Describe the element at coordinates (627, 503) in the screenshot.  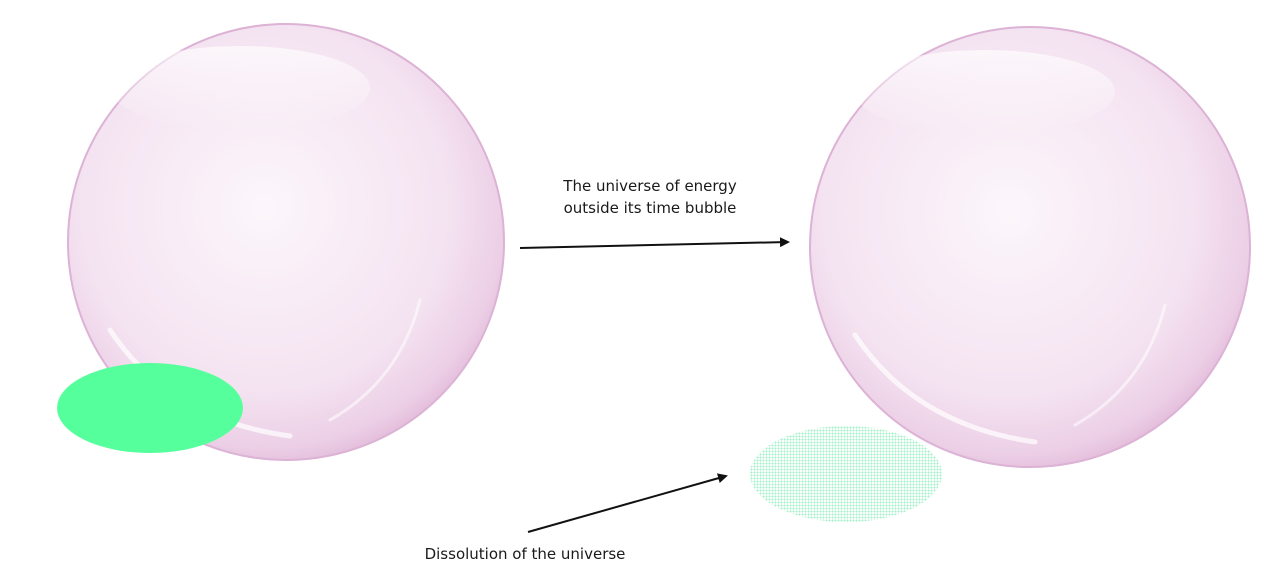
I see `arrow-up-right` at that location.